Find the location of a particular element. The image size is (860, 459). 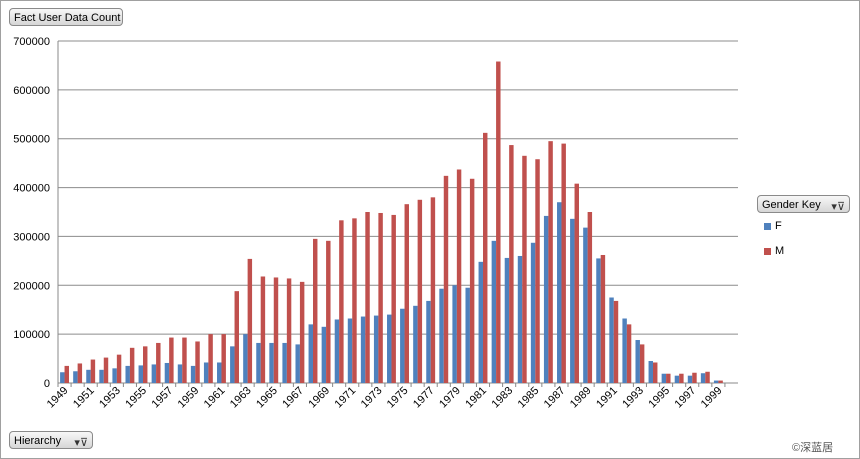

legend-field-button: Gender Key ▾⊽ is located at coordinates (803, 204).